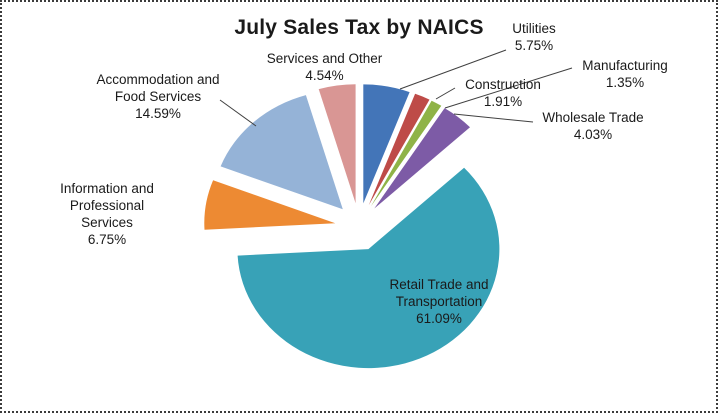  Describe the element at coordinates (534, 37) in the screenshot. I see `slice-label-utilities: Utilities 5.75%` at that location.